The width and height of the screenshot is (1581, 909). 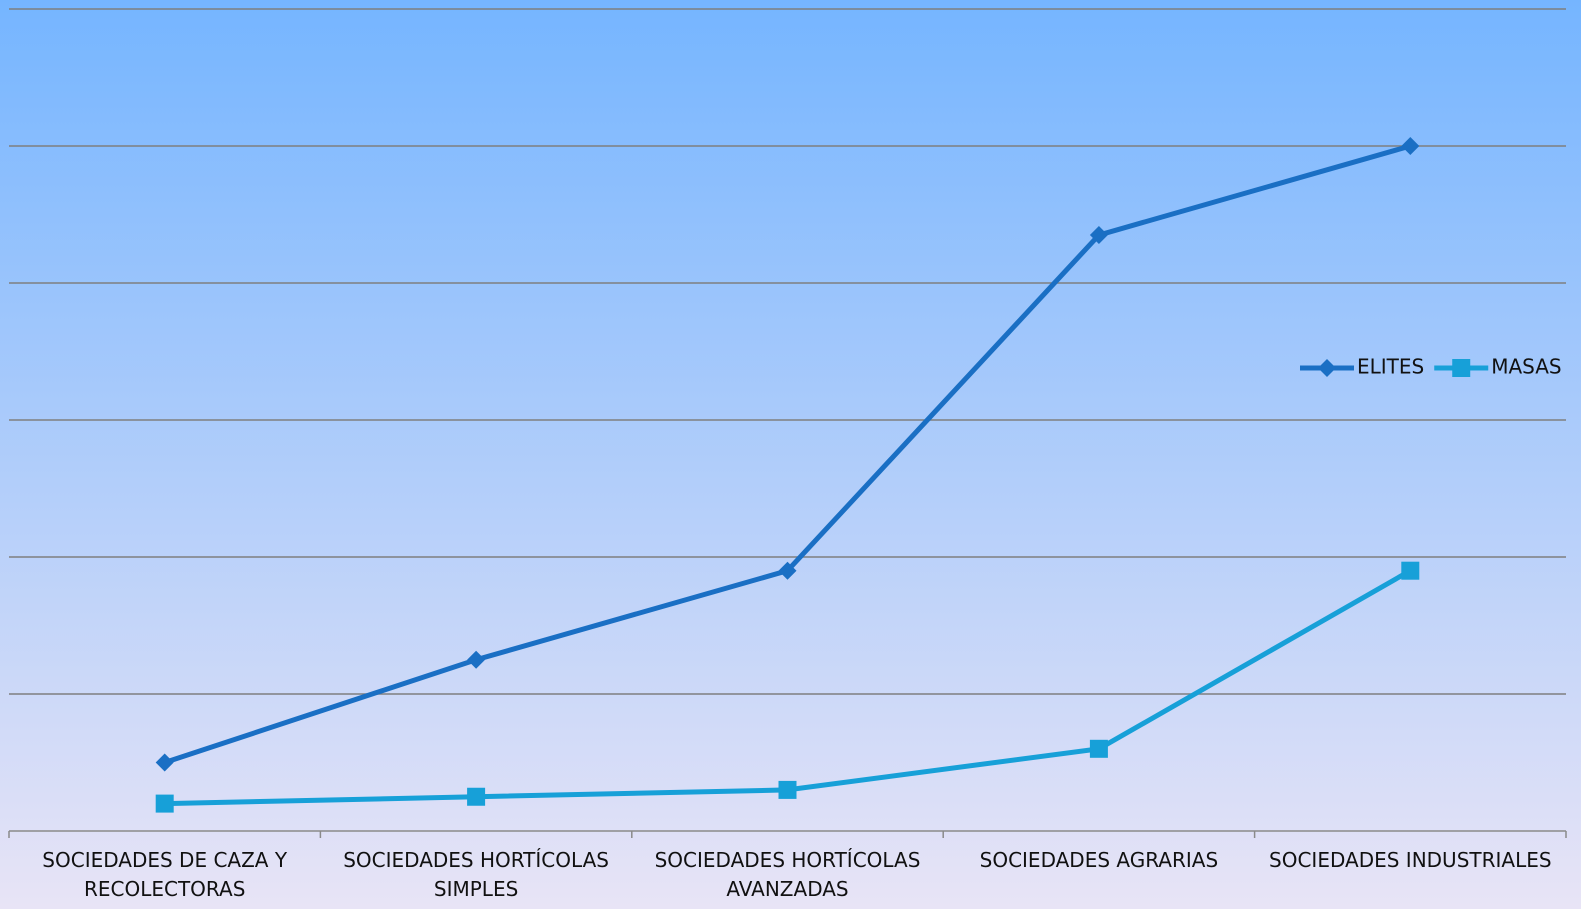 What do you see at coordinates (165, 874) in the screenshot?
I see `x-tick-label: SOCIEDADES DE CAZA Y RECOLECTORAS` at bounding box center [165, 874].